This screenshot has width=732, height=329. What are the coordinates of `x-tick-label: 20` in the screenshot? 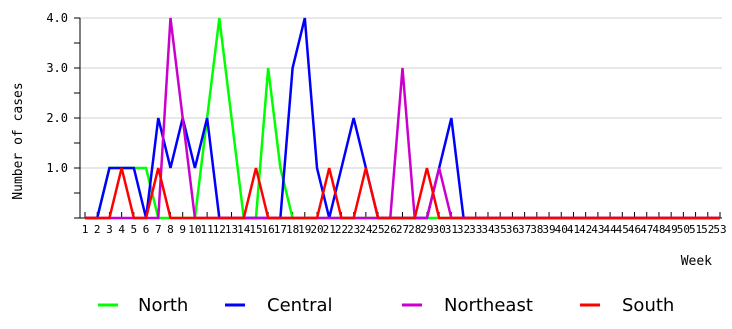 It's located at (316, 229).